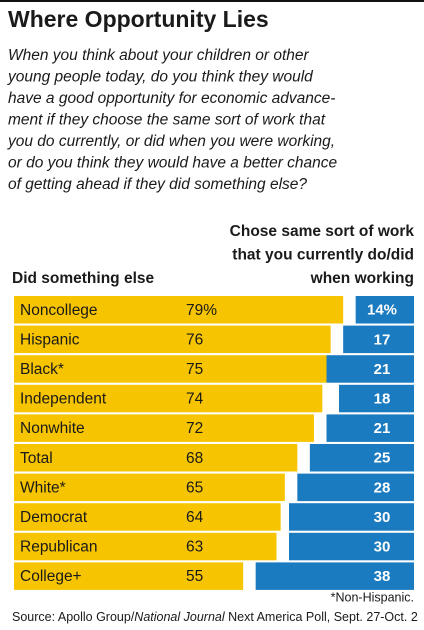 Image resolution: width=424 pixels, height=630 pixels. I want to click on value-label: 75, so click(194, 369).